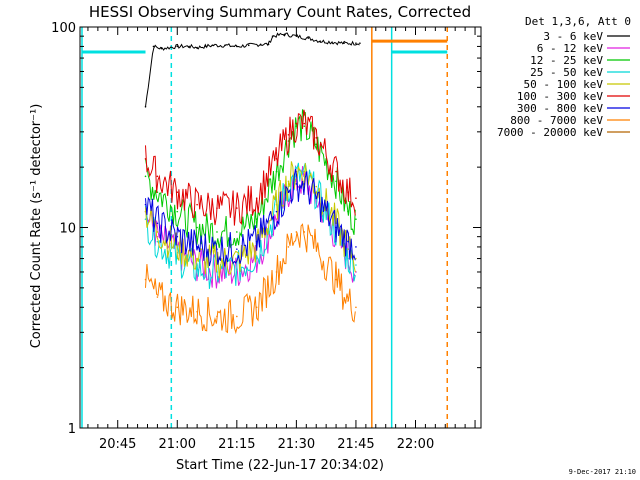  I want to click on legend-entry-label: 100 - 300 keV, so click(560, 96).